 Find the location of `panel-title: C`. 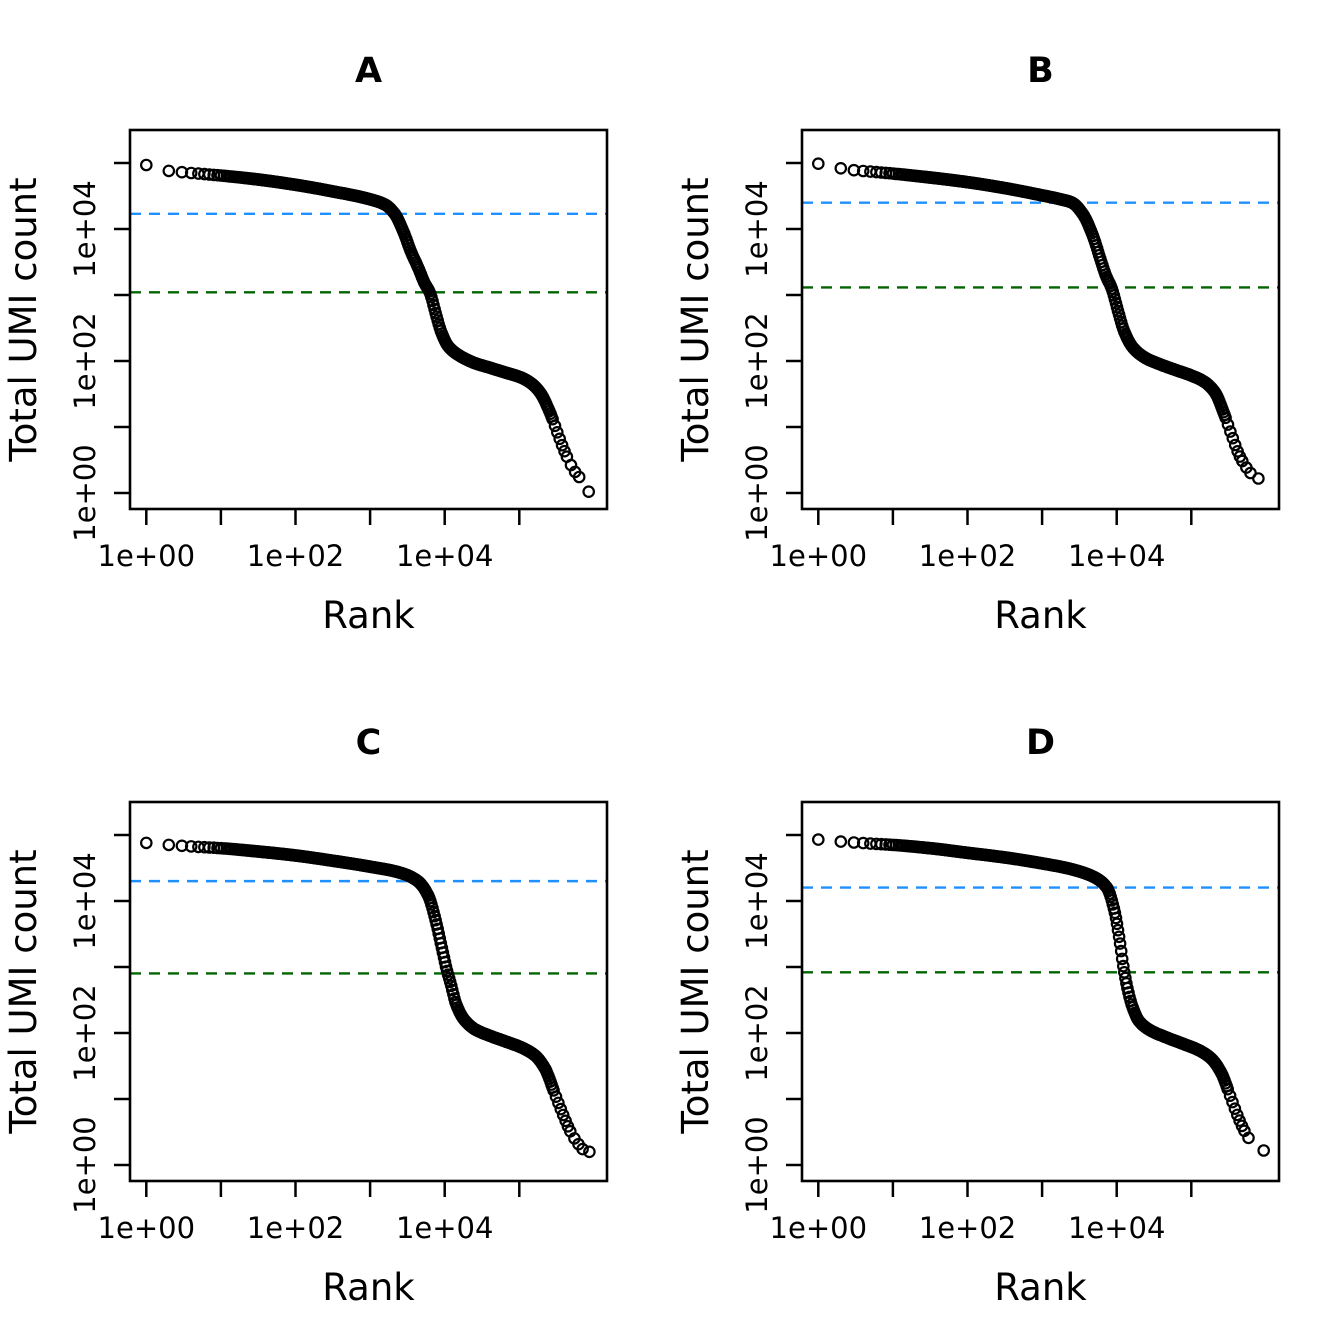

panel-title: C is located at coordinates (369, 743).